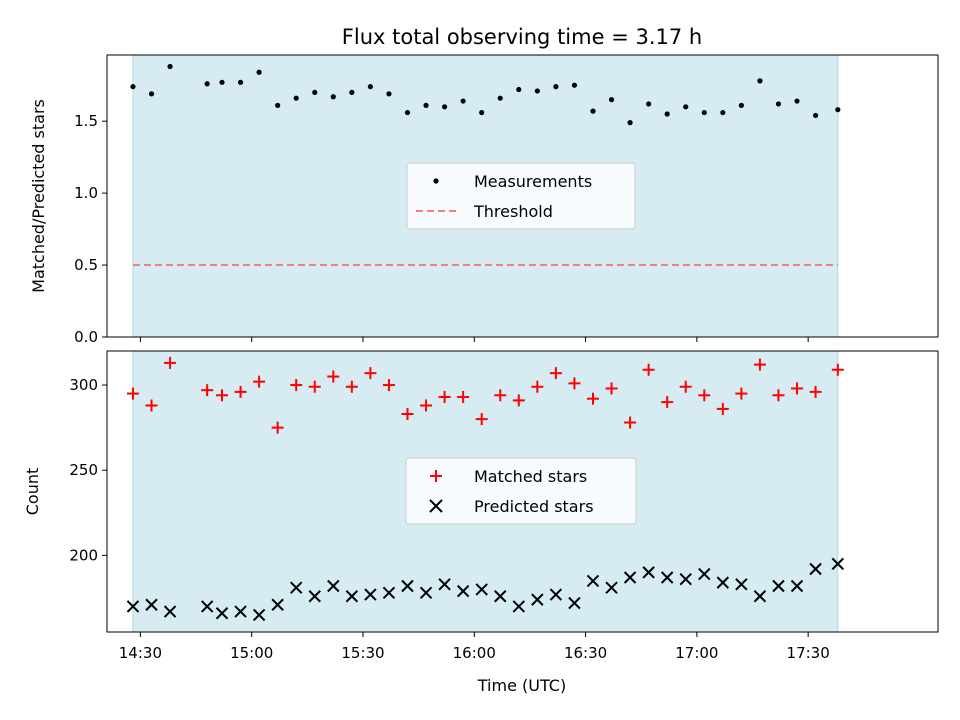 Image resolution: width=960 pixels, height=720 pixels. Describe the element at coordinates (32, 492) in the screenshot. I see `bottom-y-axis-label: Count` at that location.